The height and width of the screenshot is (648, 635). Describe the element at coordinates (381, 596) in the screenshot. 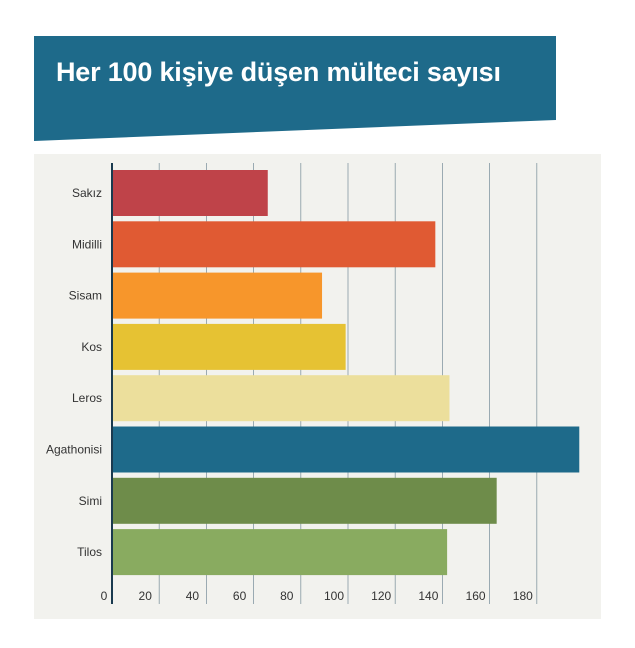

I see `x-tick-label: 120` at that location.